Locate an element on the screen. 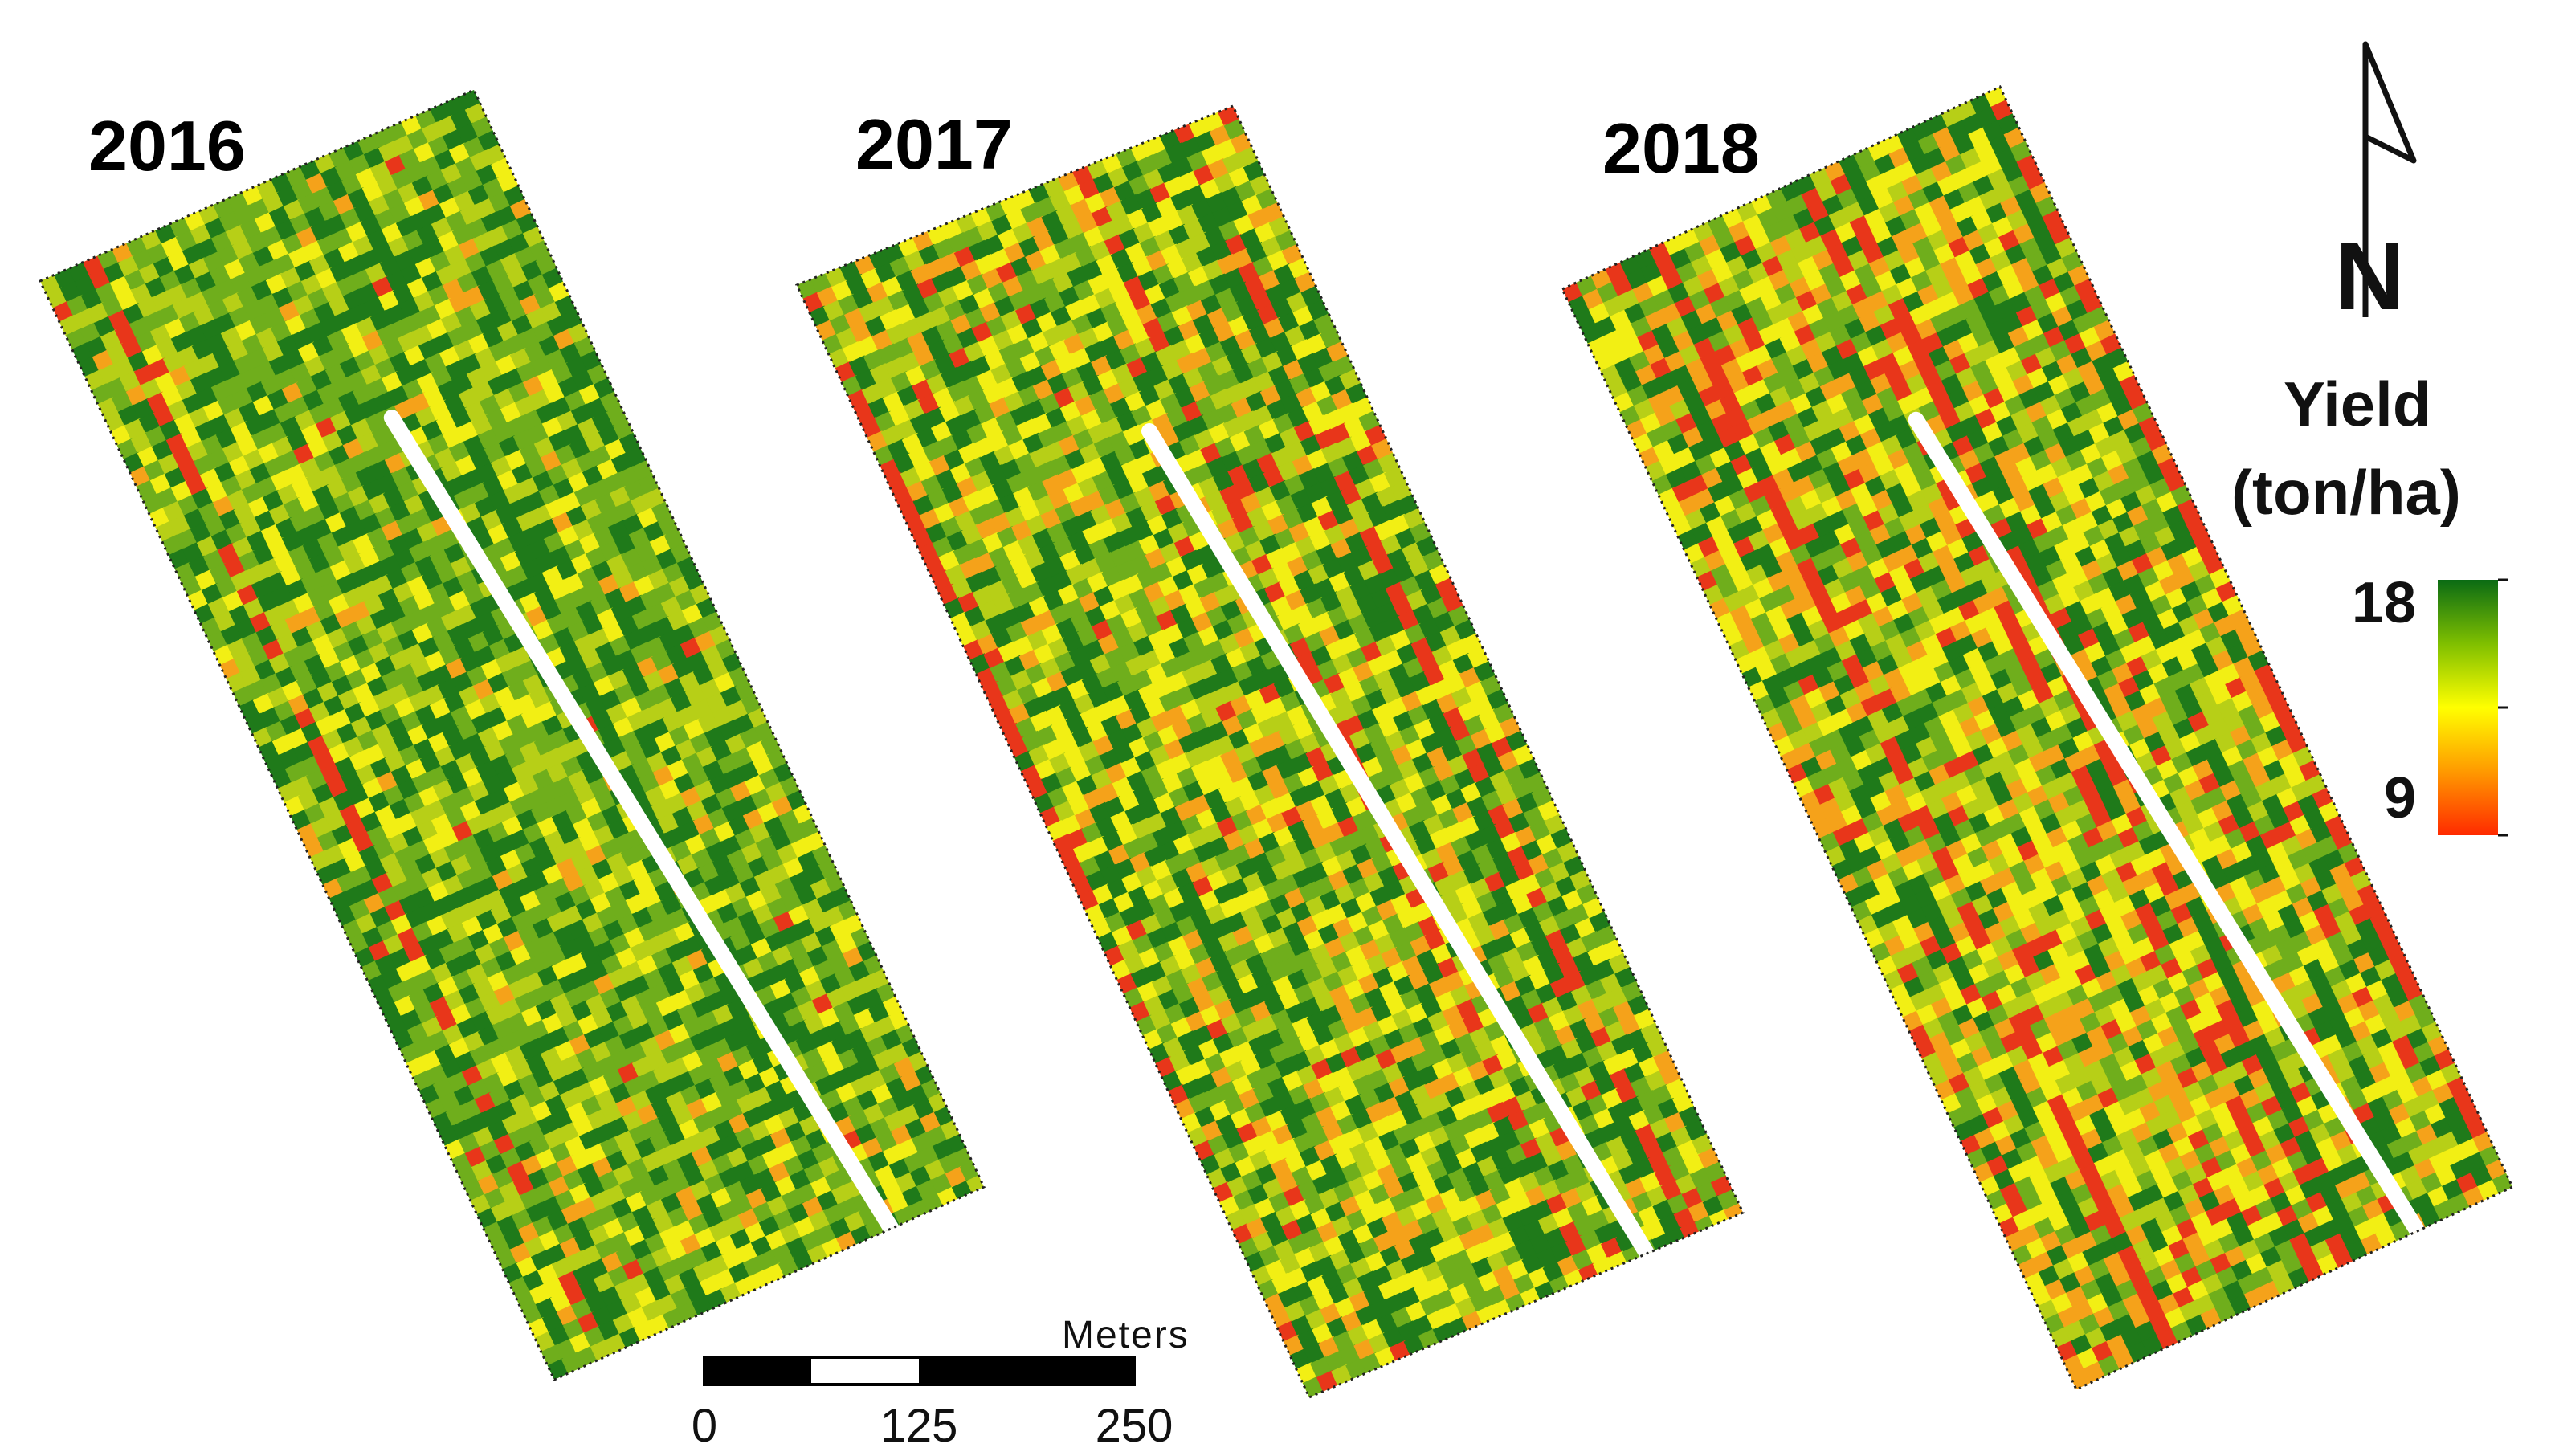  year-title-2016: 2016 is located at coordinates (167, 146).